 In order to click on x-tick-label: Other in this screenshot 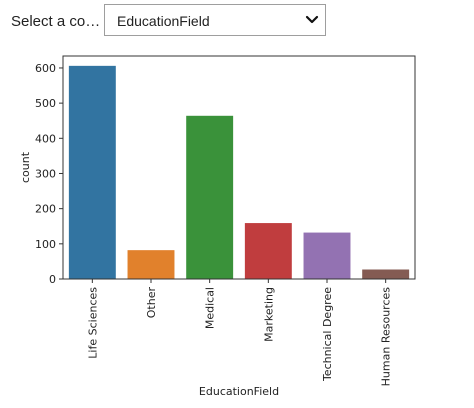, I will do `click(151, 303)`.